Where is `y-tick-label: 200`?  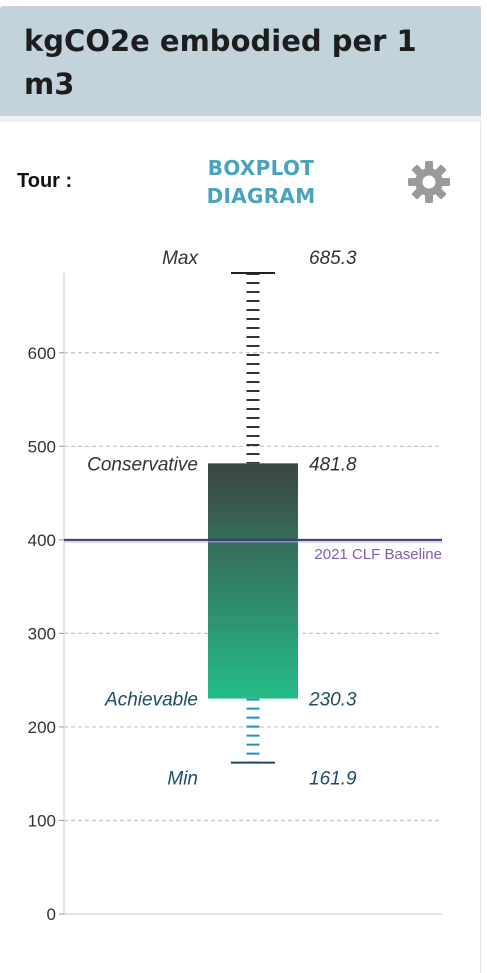 y-tick-label: 200 is located at coordinates (42, 727).